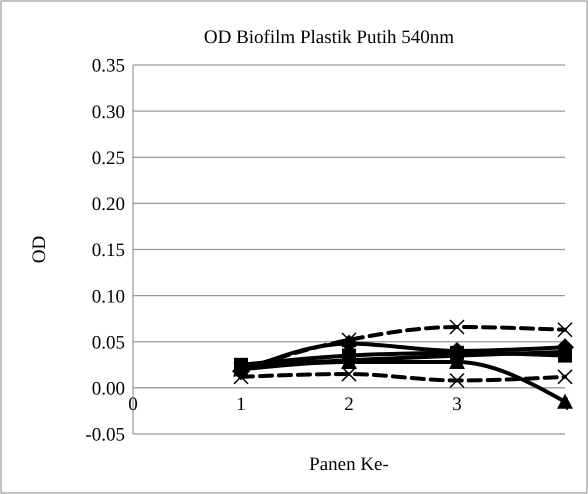  I want to click on y-tick-label: 0.10, so click(108, 297).